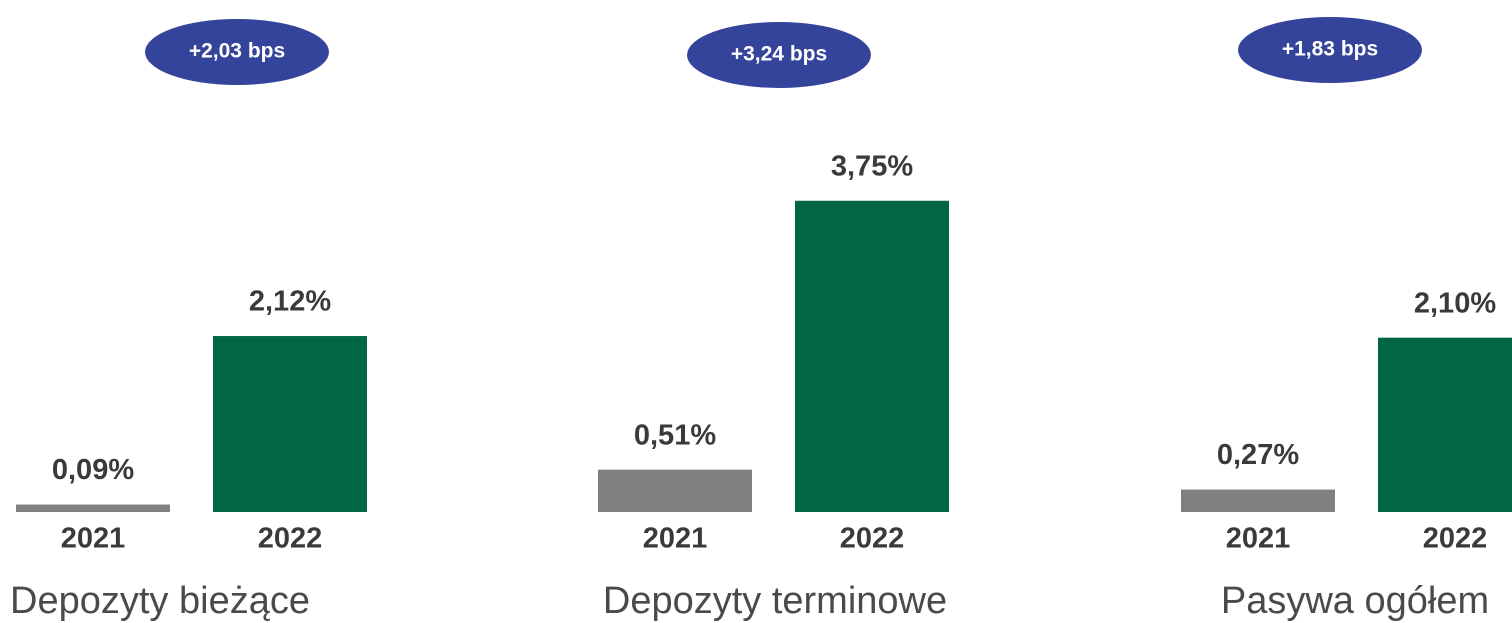 This screenshot has height=623, width=1512. Describe the element at coordinates (775, 601) in the screenshot. I see `chart-title: Depozyty terminowe` at that location.